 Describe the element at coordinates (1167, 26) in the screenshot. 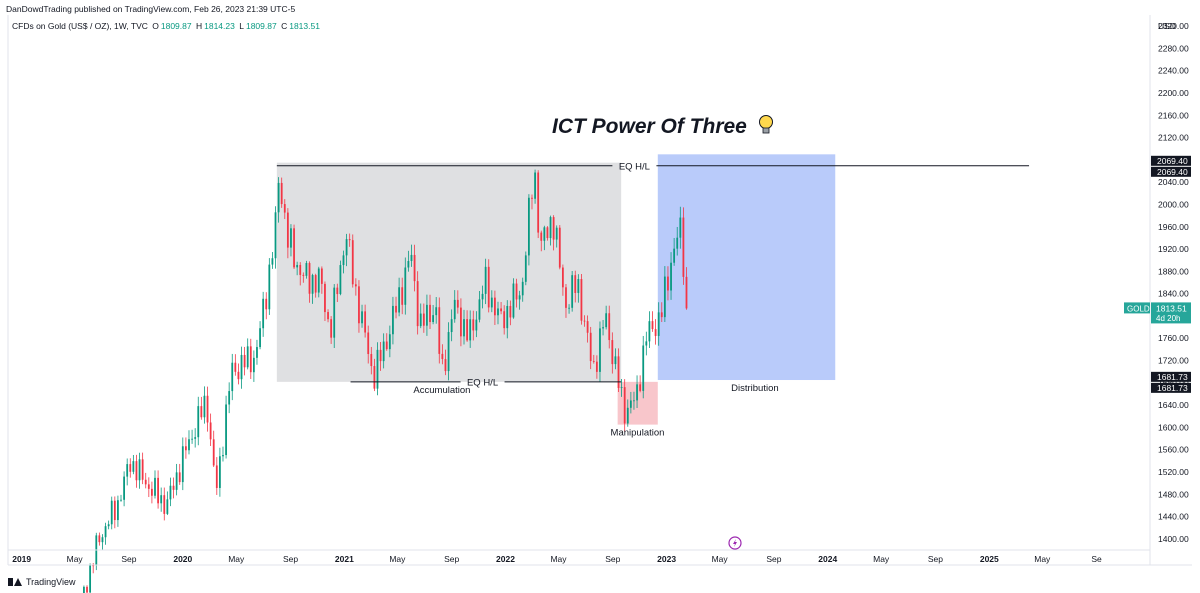

I see `currency-label: USD` at that location.